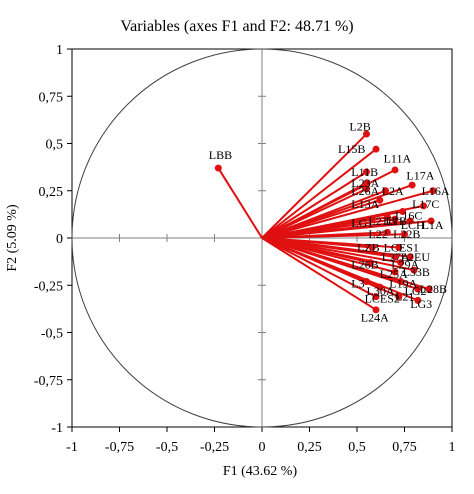 The image size is (474, 494). Describe the element at coordinates (403, 212) in the screenshot. I see `point-l16c` at that location.